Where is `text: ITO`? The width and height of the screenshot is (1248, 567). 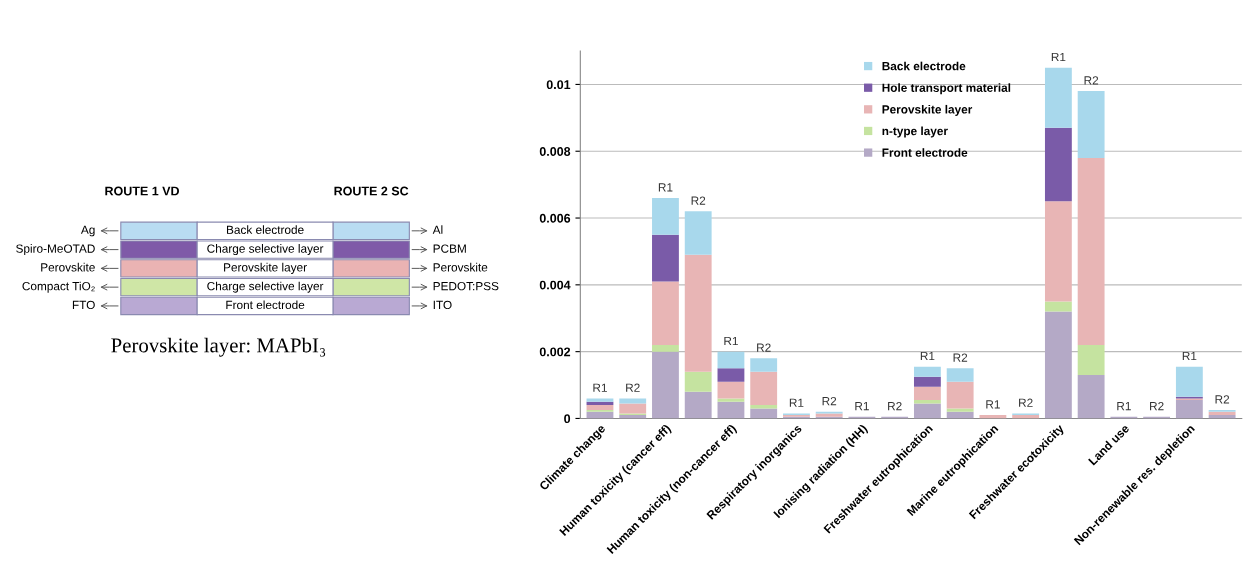
text: ITO is located at coordinates (442, 305).